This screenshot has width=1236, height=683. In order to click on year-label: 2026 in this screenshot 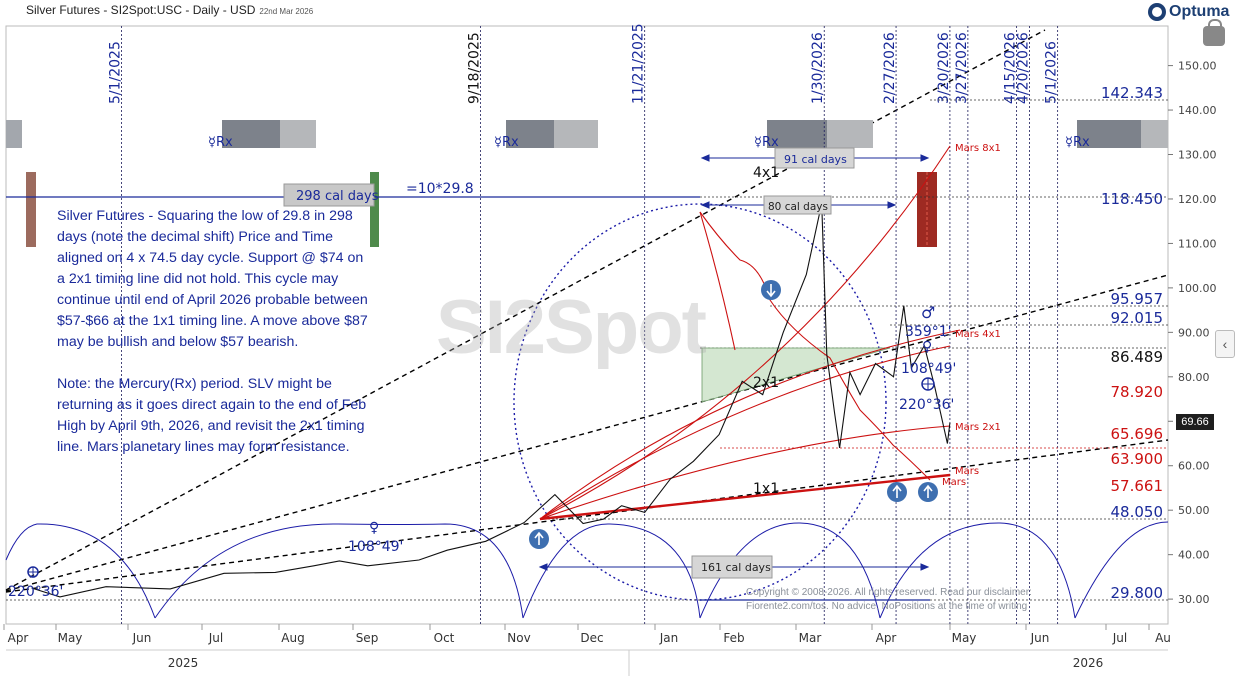, I will do `click(1088, 663)`.